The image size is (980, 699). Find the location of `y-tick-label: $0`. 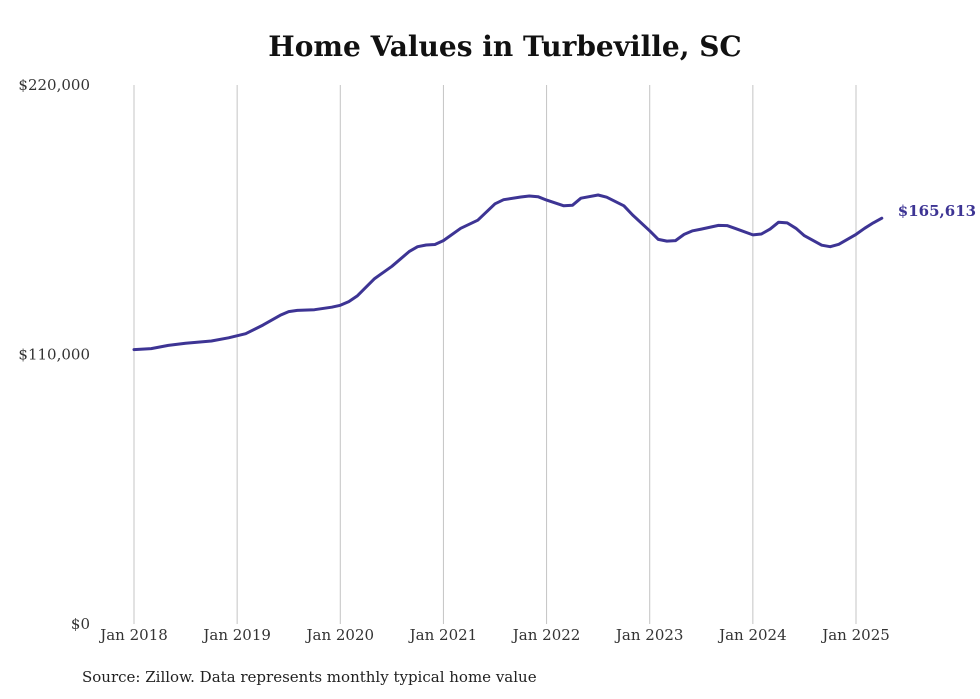

y-tick-label: $0 is located at coordinates (80, 624).